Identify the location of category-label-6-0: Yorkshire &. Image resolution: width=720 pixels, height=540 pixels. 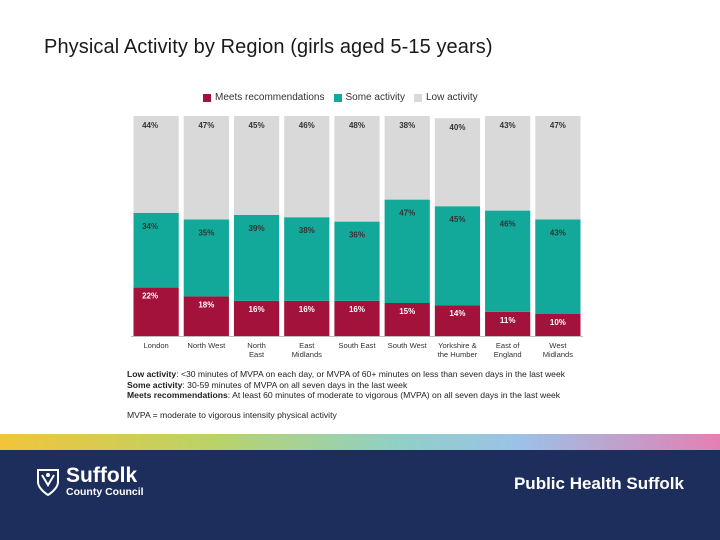
(457, 345).